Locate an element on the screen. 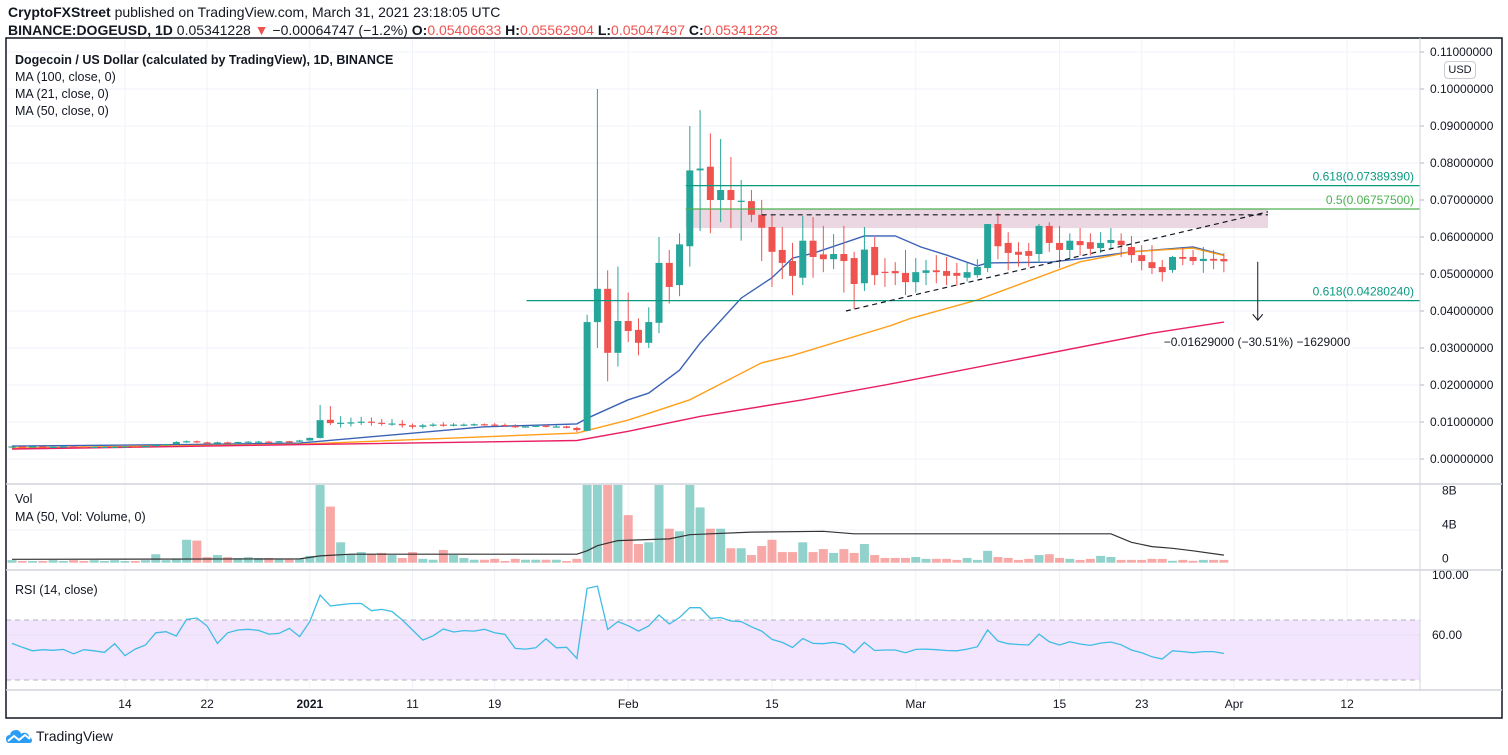  rsi-band is located at coordinates (713, 650).